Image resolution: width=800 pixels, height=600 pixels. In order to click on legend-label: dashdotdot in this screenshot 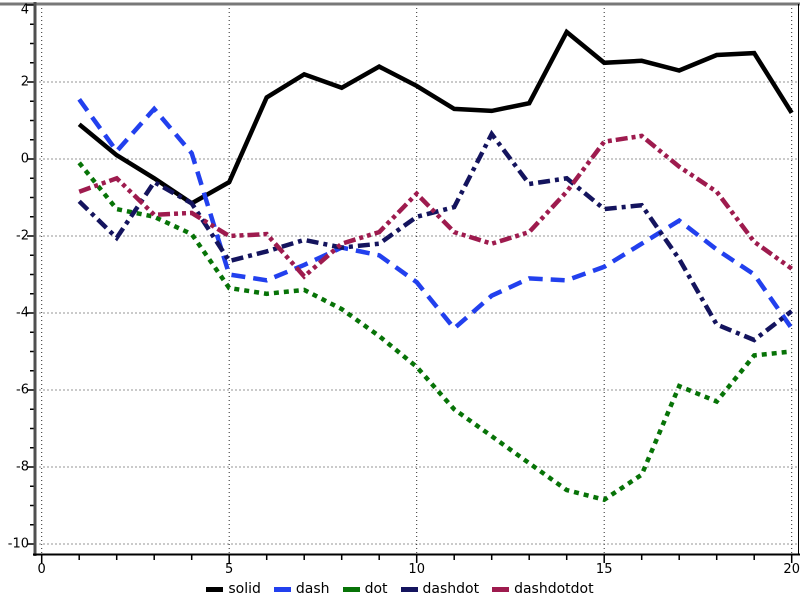, I will do `click(554, 589)`.